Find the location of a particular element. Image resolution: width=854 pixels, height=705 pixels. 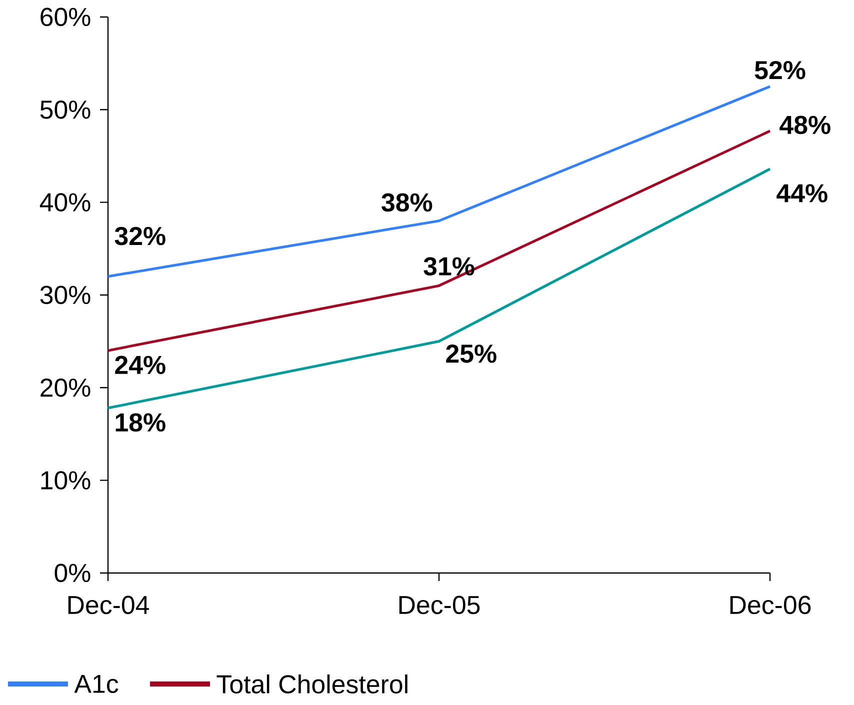

legend-label: A1c is located at coordinates (96, 684).